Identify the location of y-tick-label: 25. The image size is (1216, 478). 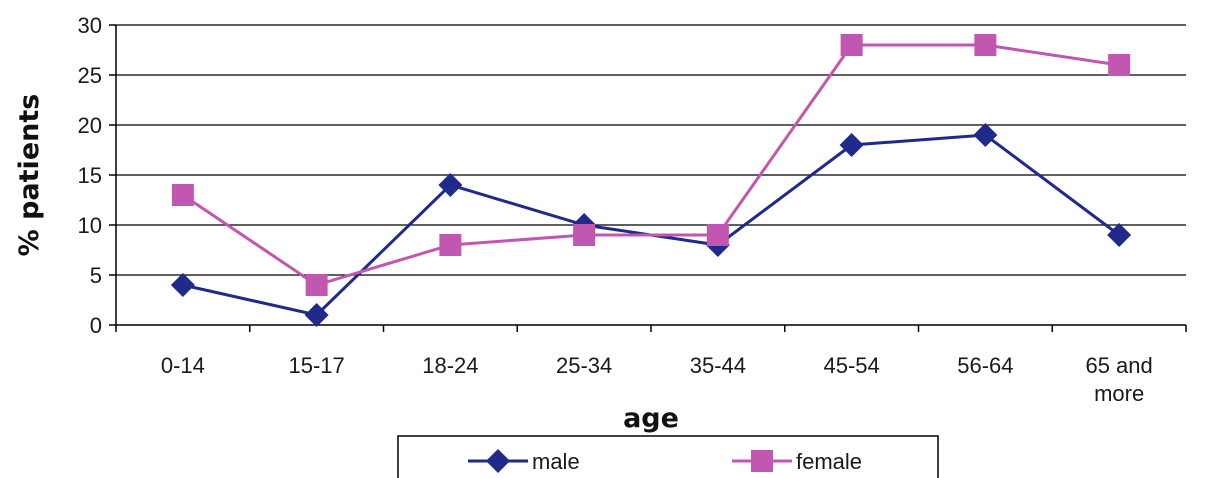
(90, 75).